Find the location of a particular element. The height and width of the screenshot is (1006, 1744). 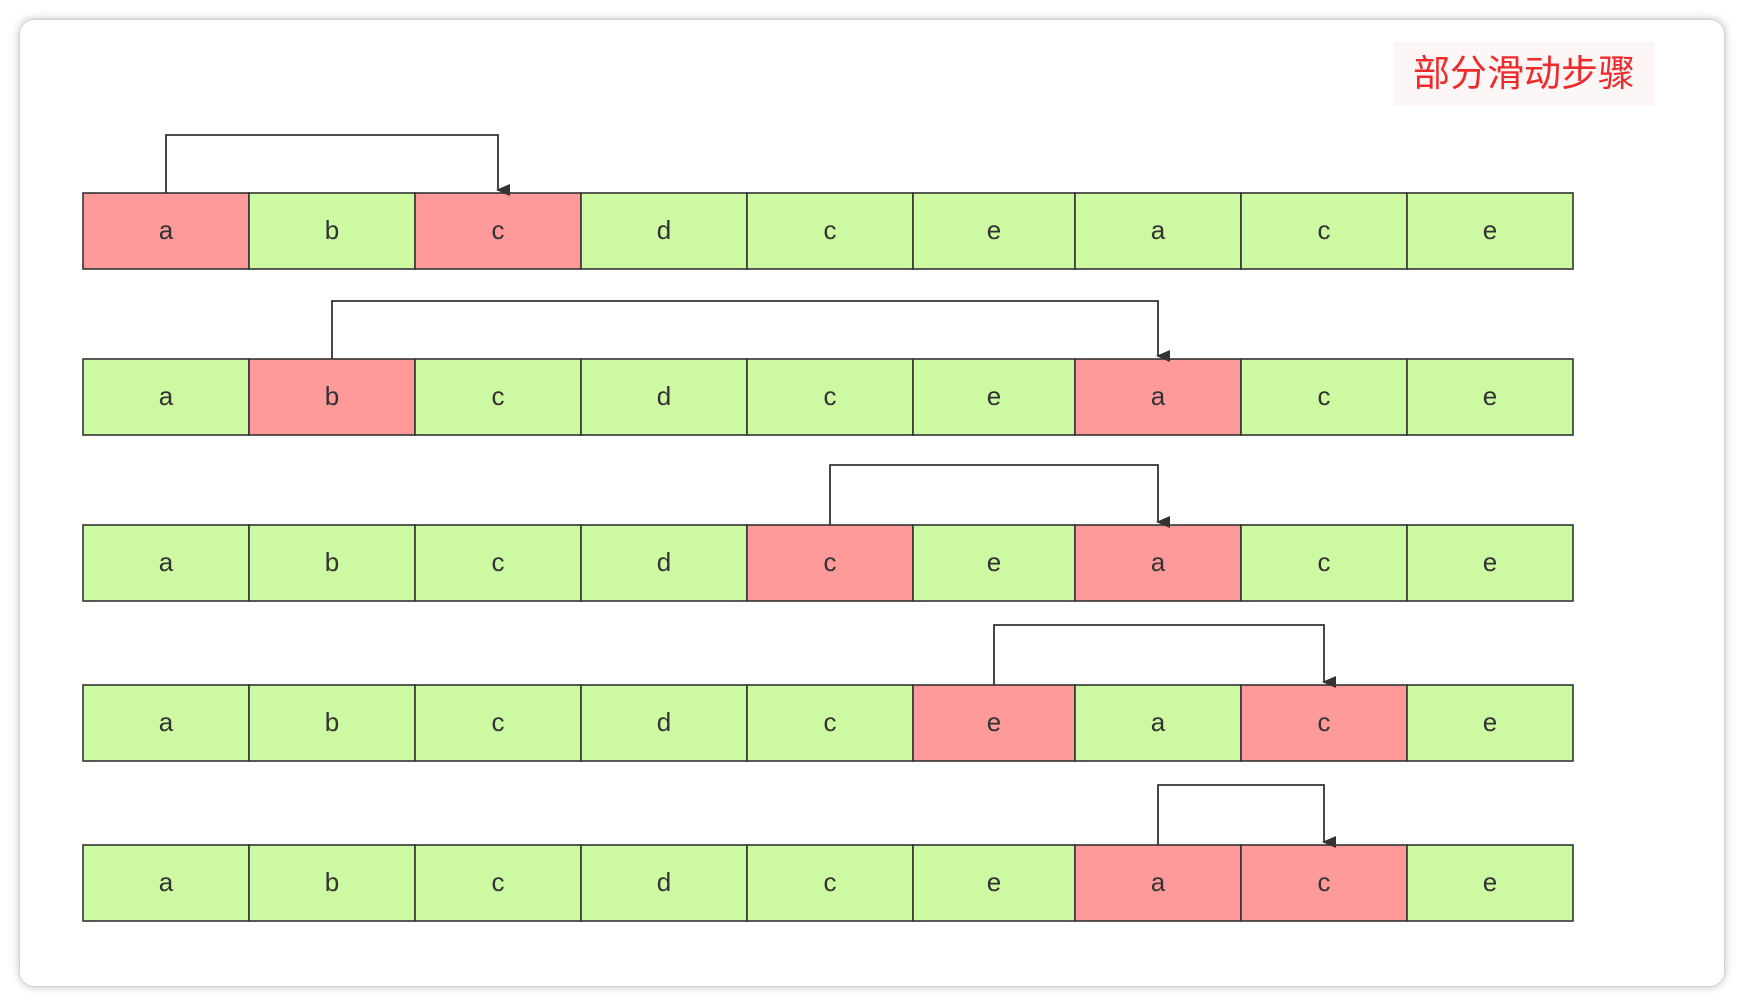

diagram-title: 部分滑动步骤 is located at coordinates (1524, 74).